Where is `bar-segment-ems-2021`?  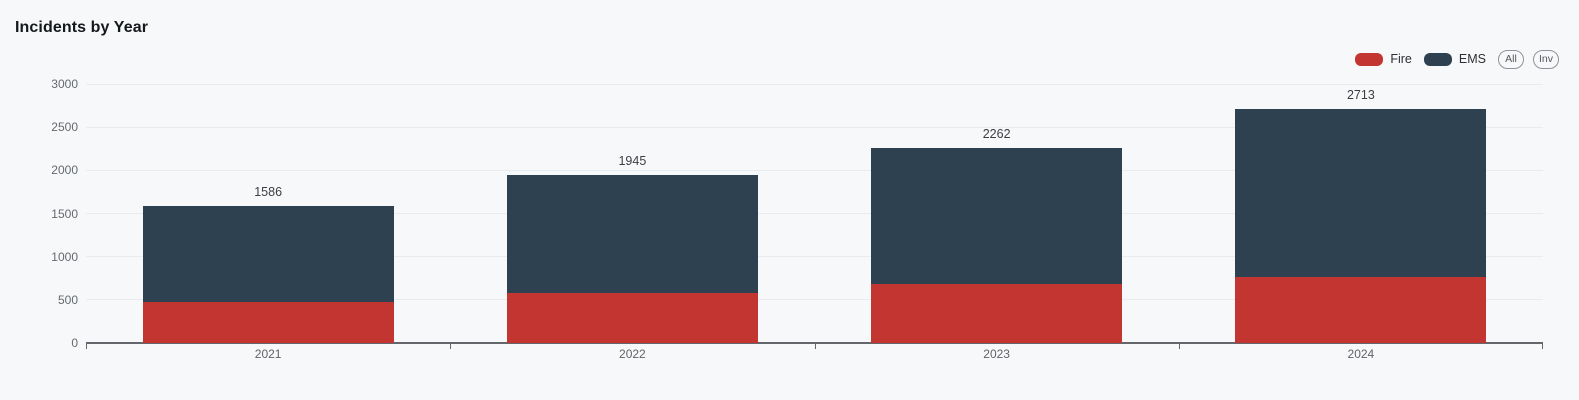
bar-segment-ems-2021 is located at coordinates (268, 254).